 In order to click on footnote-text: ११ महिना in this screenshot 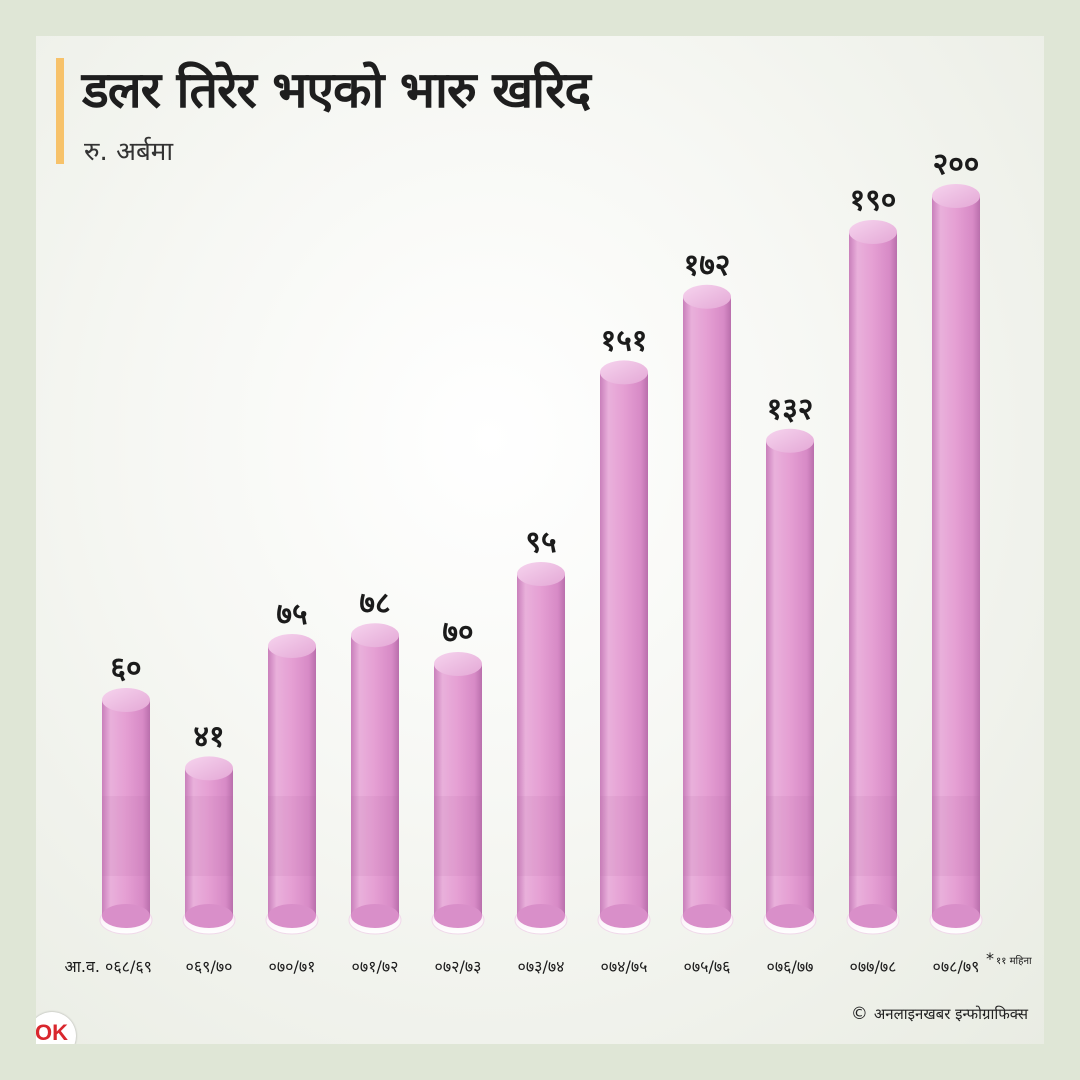, I will do `click(1014, 961)`.